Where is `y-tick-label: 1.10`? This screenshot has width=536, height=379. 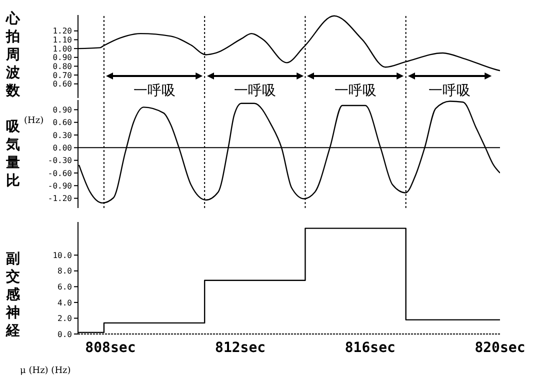 y-tick-label: 1.10 is located at coordinates (62, 40).